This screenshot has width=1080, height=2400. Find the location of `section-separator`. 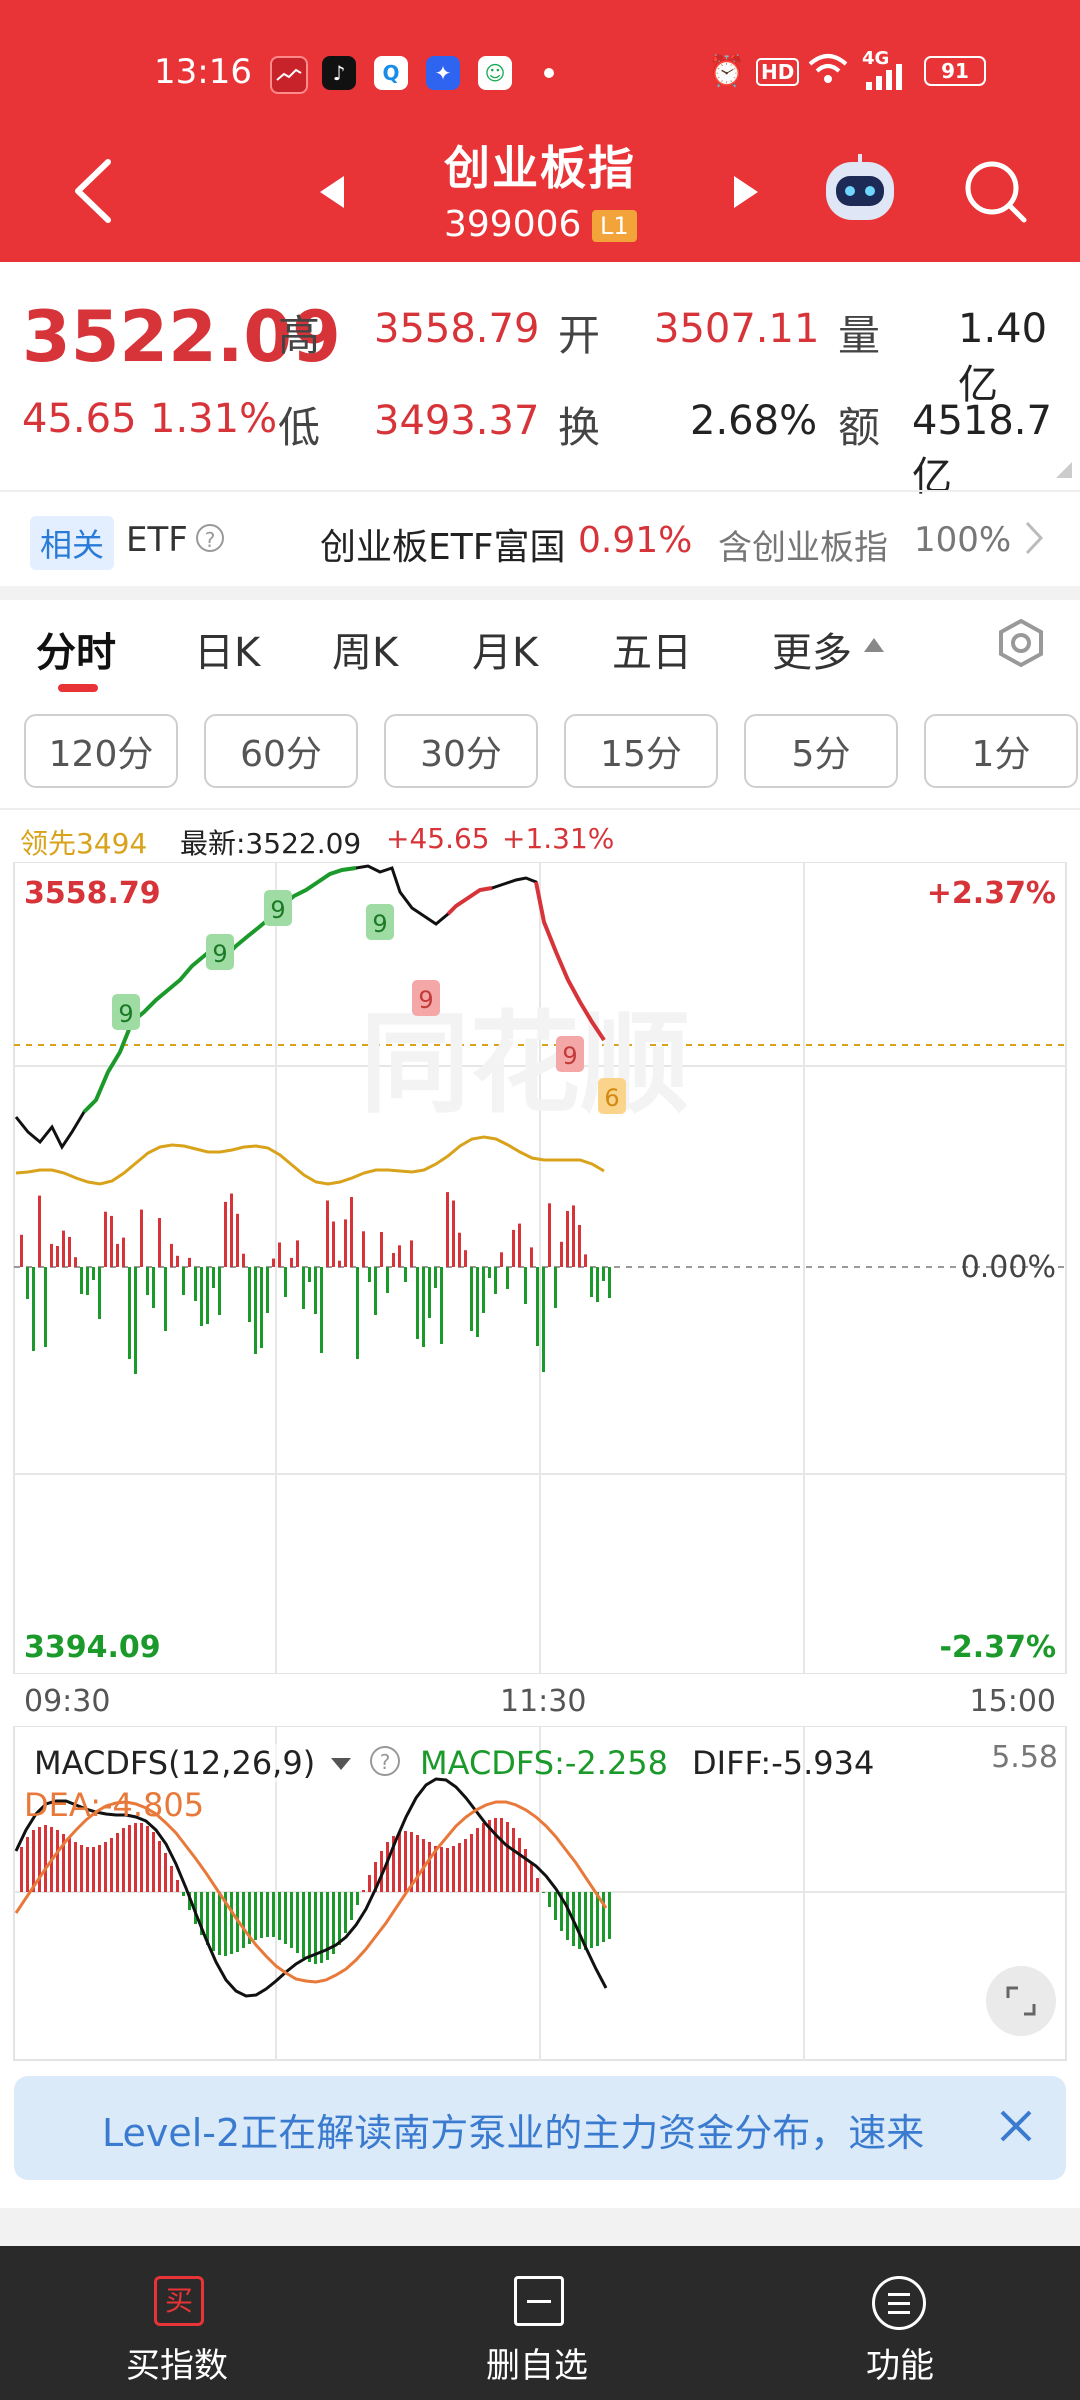

section-separator is located at coordinates (540, 593).